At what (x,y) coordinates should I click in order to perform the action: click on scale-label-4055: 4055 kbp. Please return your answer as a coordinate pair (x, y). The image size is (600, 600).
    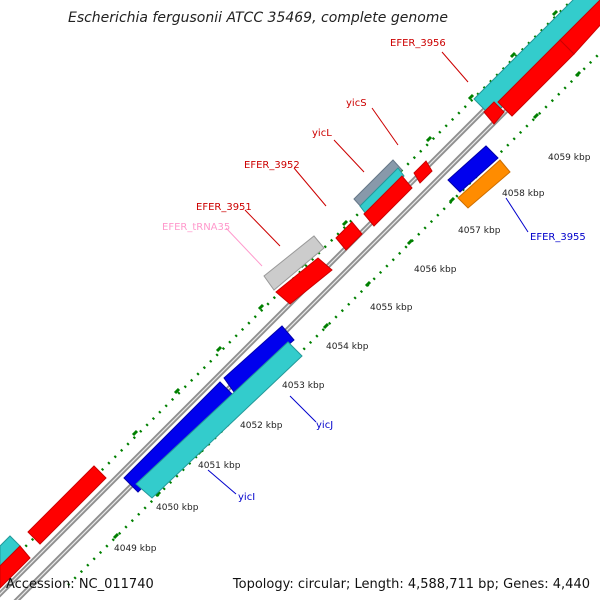
    Looking at the image, I should click on (391, 308).